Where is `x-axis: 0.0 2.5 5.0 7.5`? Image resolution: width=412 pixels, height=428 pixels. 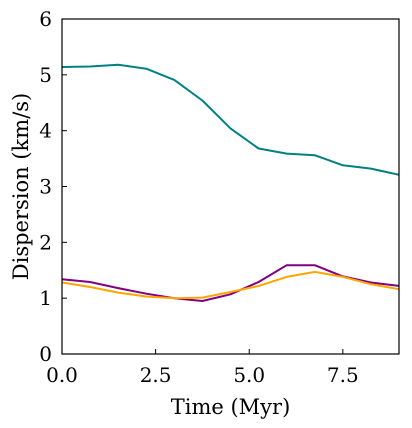 x-axis: 0.0 2.5 5.0 7.5 is located at coordinates (202, 368).